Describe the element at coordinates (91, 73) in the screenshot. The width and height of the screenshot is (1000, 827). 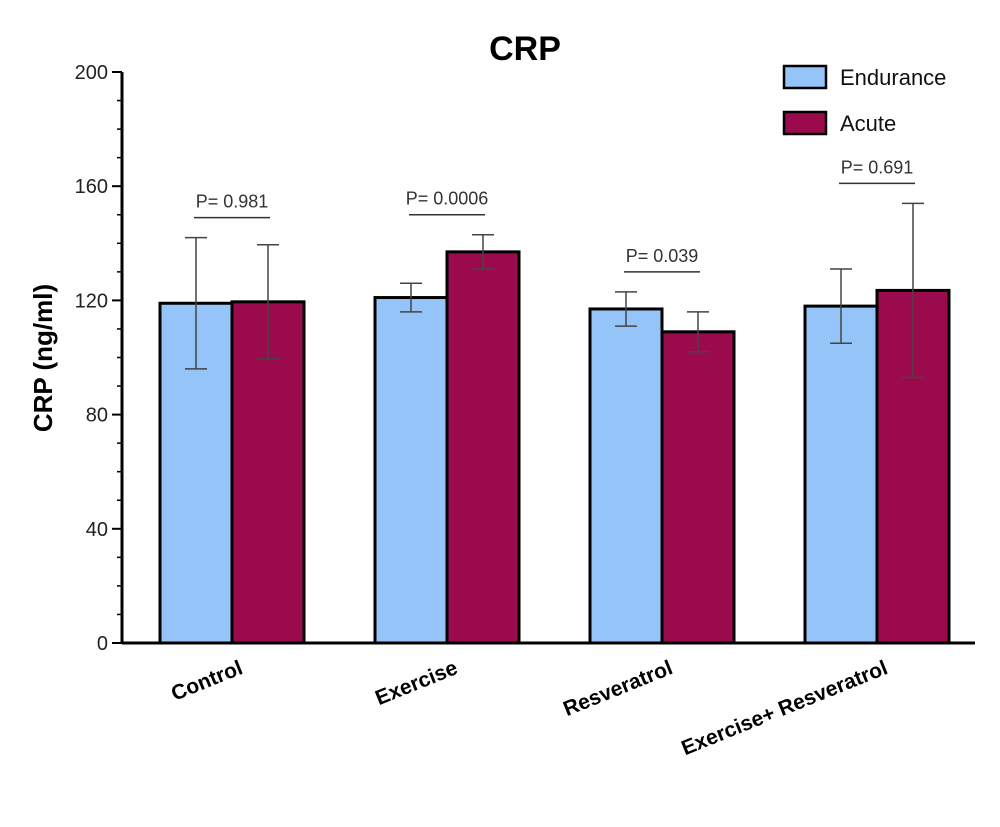
I see `y-tick-label: 200` at that location.